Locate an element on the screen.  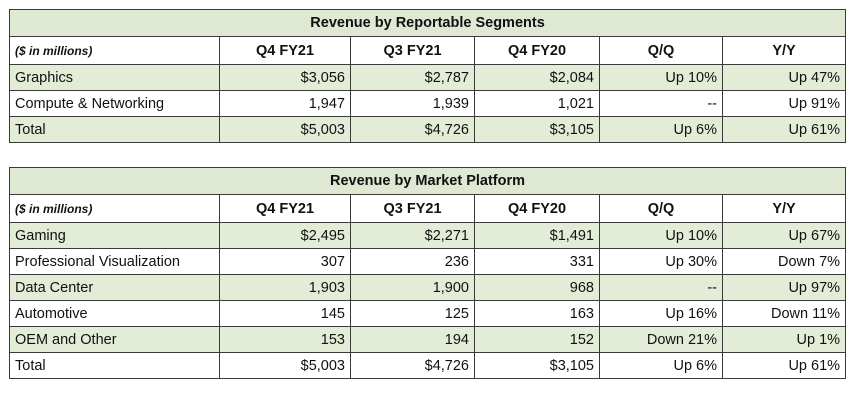
cell-yy: Down 11% is located at coordinates (784, 313).